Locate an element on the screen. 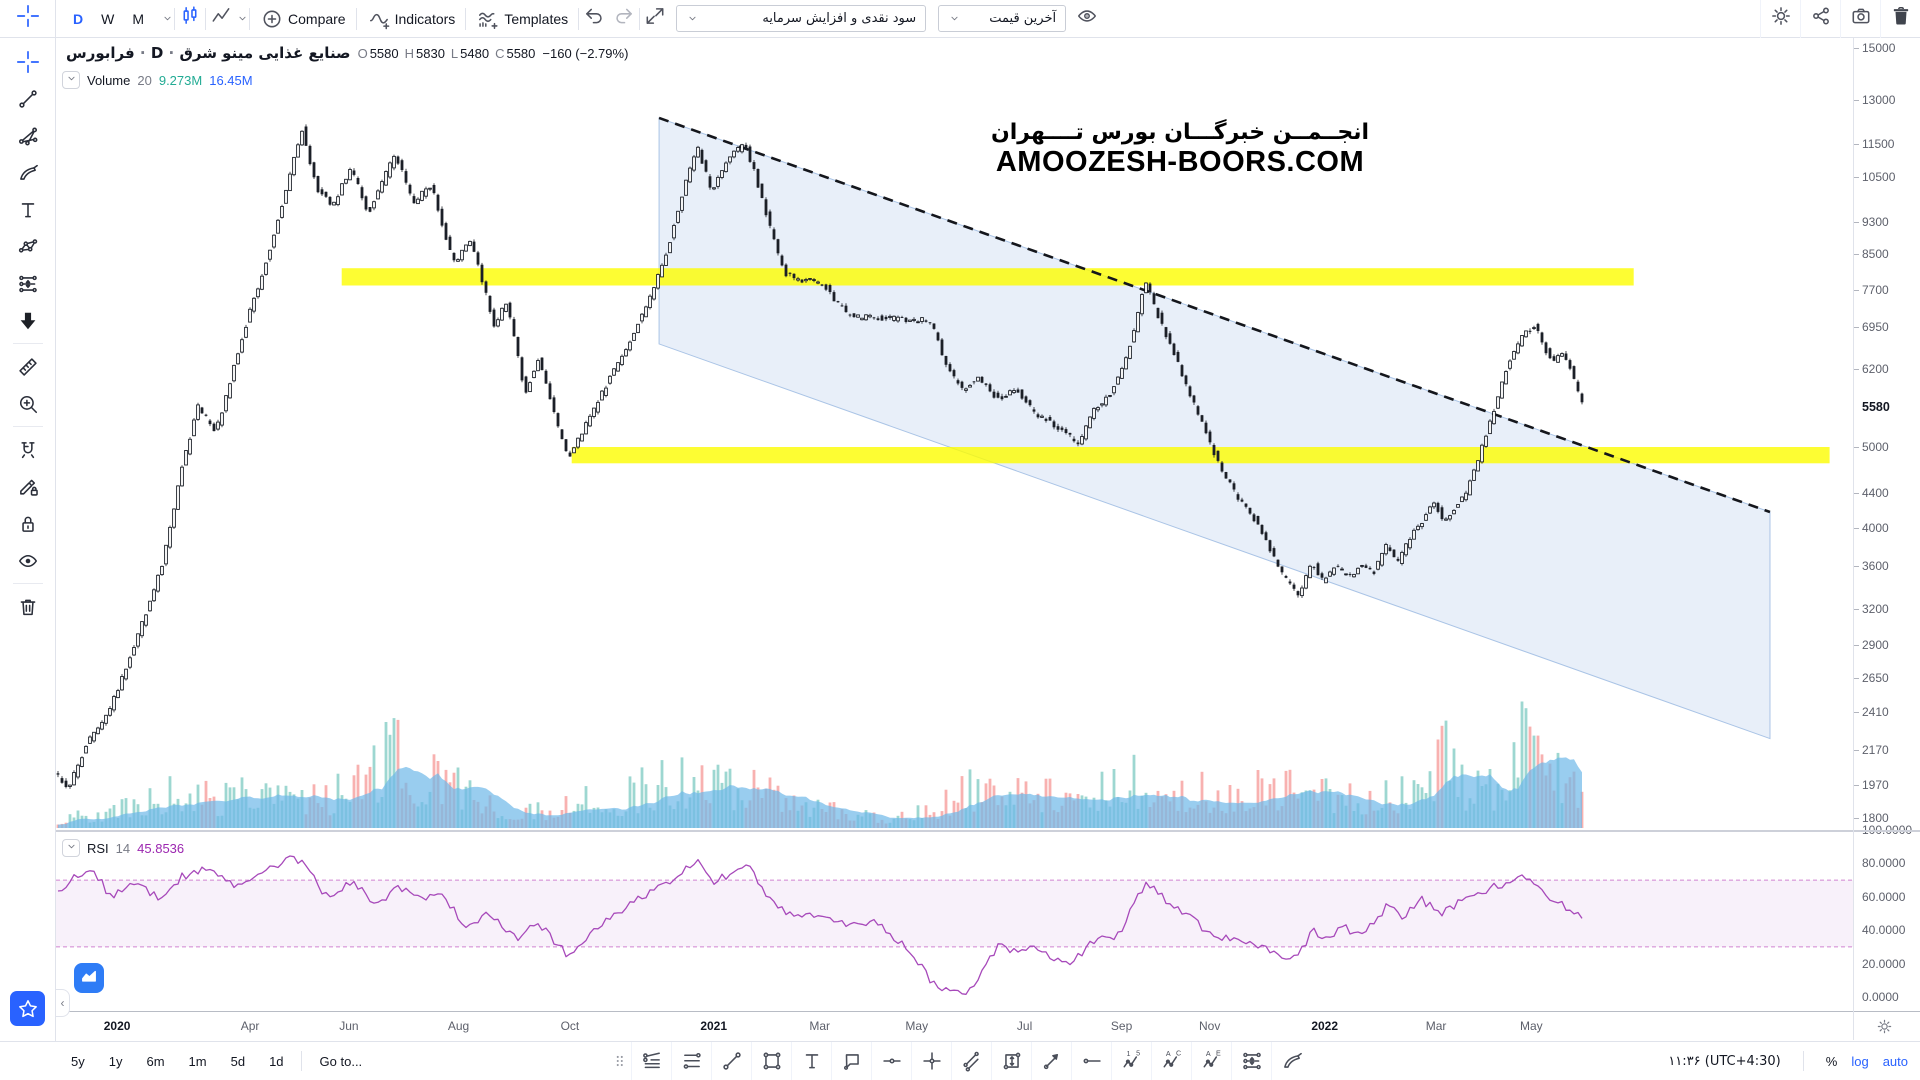 The image size is (1920, 1080). pitchfork-tool is located at coordinates (651, 1061).